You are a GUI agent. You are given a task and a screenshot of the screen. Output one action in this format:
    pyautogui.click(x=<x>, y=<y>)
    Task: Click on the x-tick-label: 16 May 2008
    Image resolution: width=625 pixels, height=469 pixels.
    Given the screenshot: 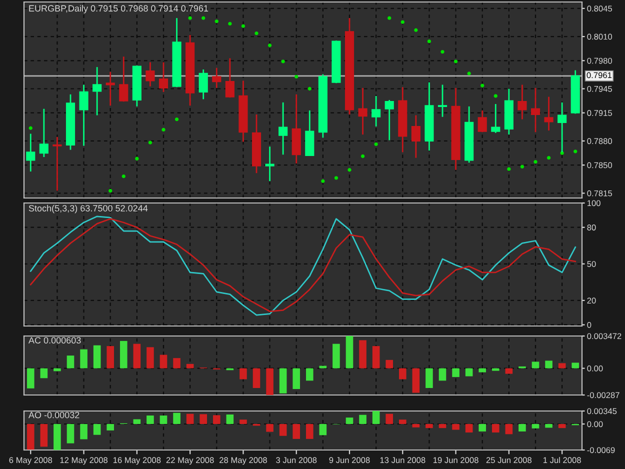 What is the action you would take?
    pyautogui.click(x=137, y=461)
    